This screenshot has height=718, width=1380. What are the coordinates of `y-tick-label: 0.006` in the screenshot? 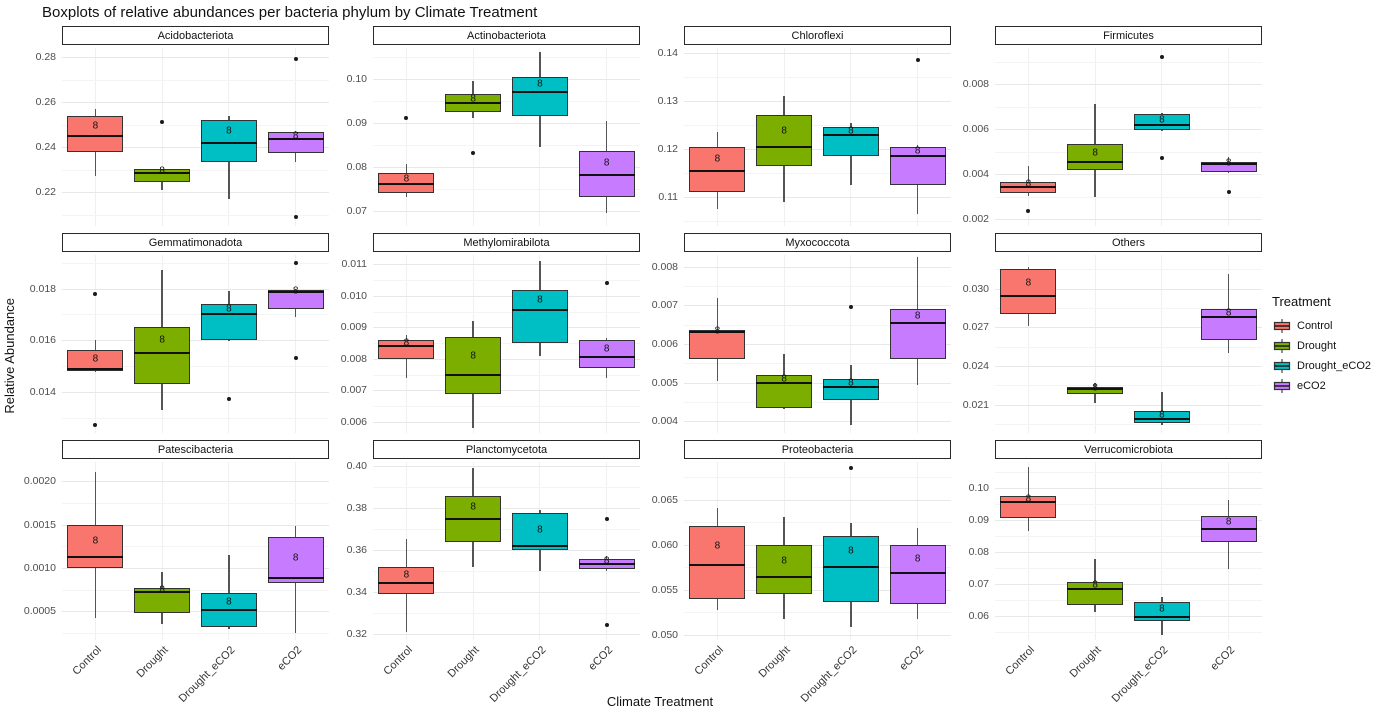 It's located at (664, 344).